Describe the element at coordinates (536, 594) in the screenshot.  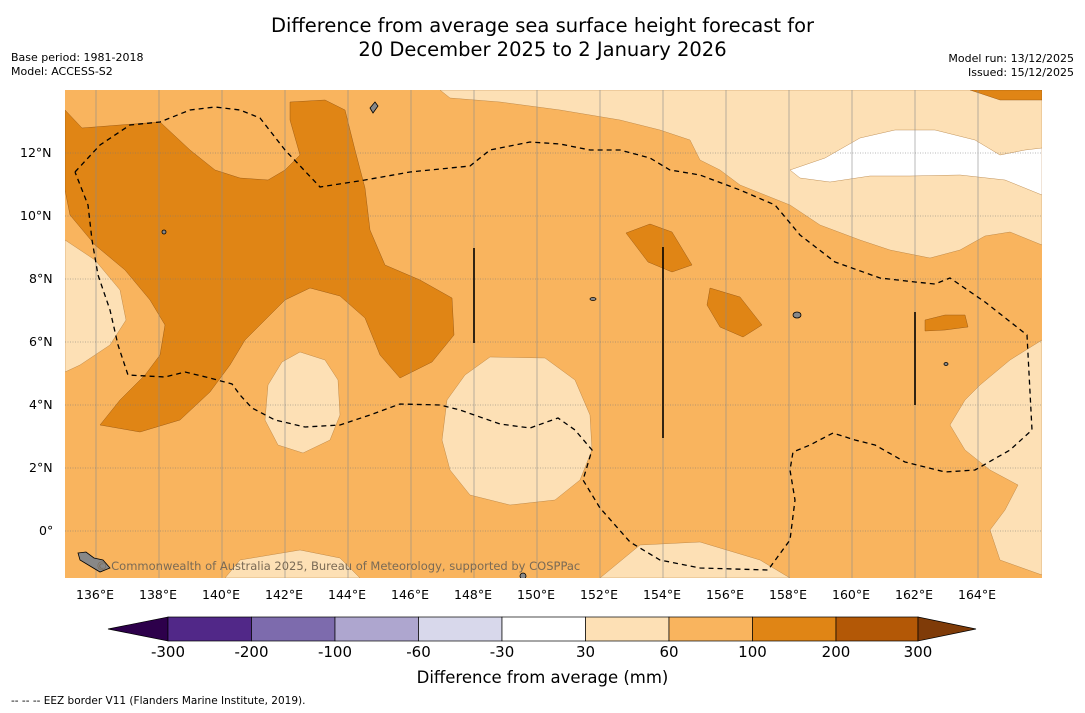
I see `lon-label-150e: 150°E` at that location.